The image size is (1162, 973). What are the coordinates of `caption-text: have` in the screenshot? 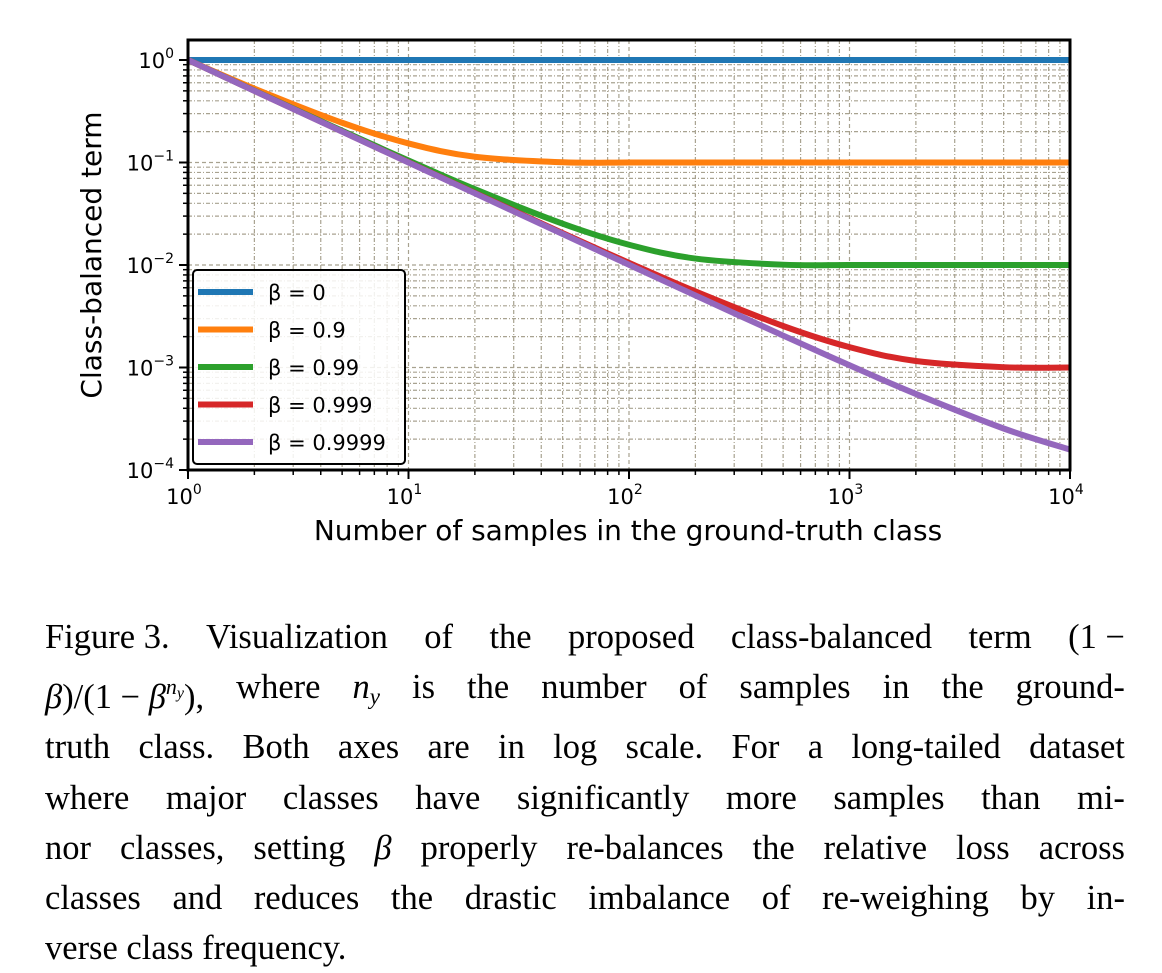 It's located at (448, 797).